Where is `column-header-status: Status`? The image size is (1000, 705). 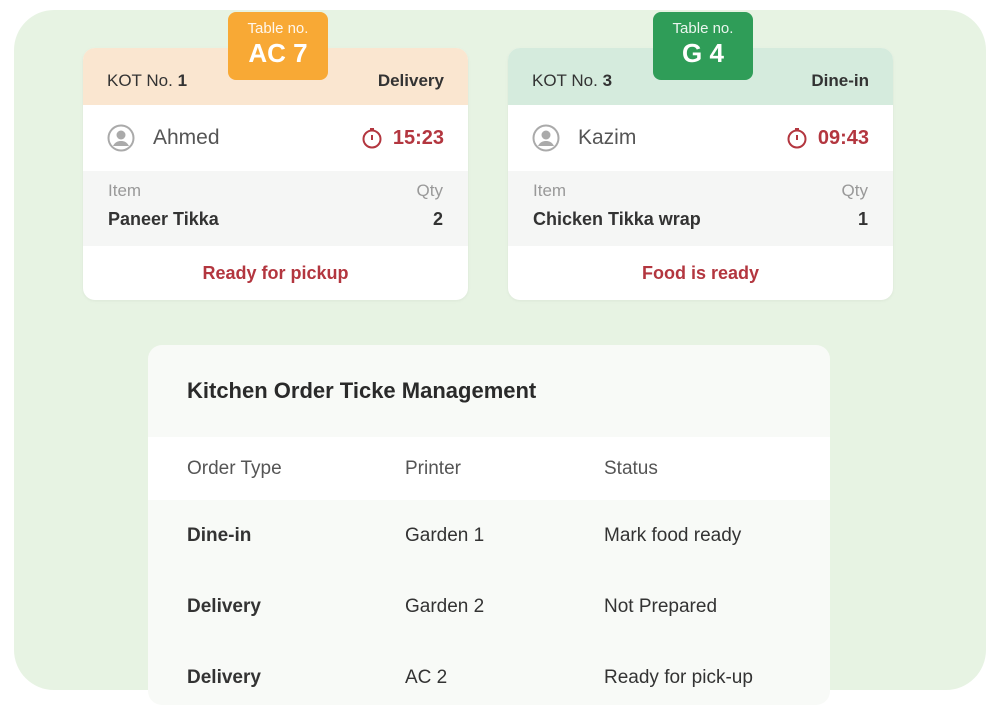
column-header-status: Status is located at coordinates (631, 468).